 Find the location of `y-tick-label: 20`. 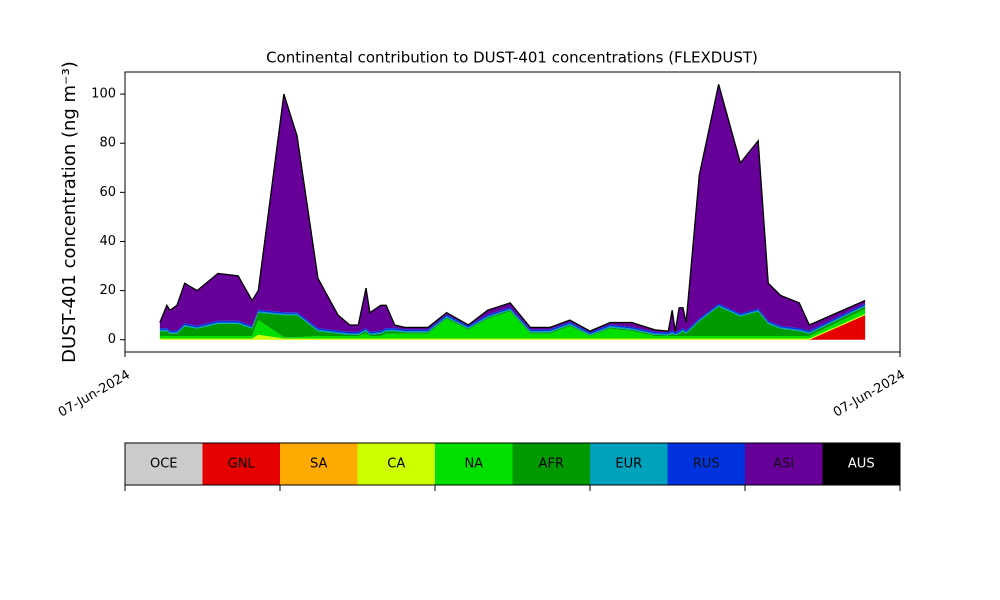

y-tick-label: 20 is located at coordinates (107, 290).